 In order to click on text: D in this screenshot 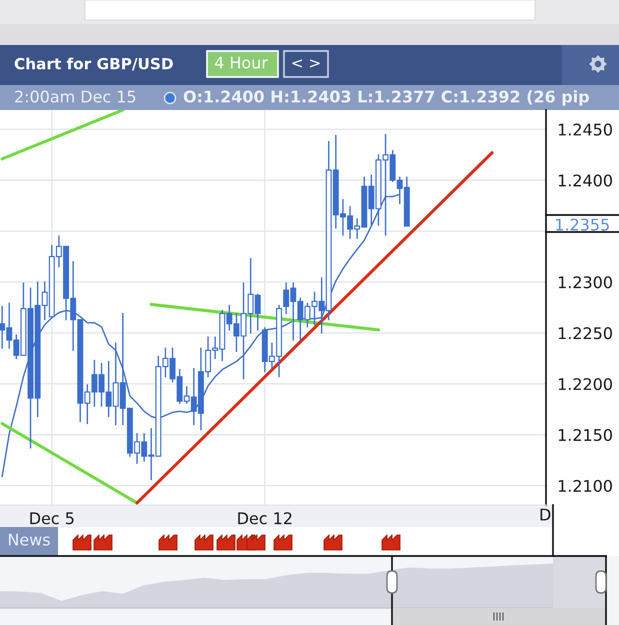, I will do `click(545, 514)`.